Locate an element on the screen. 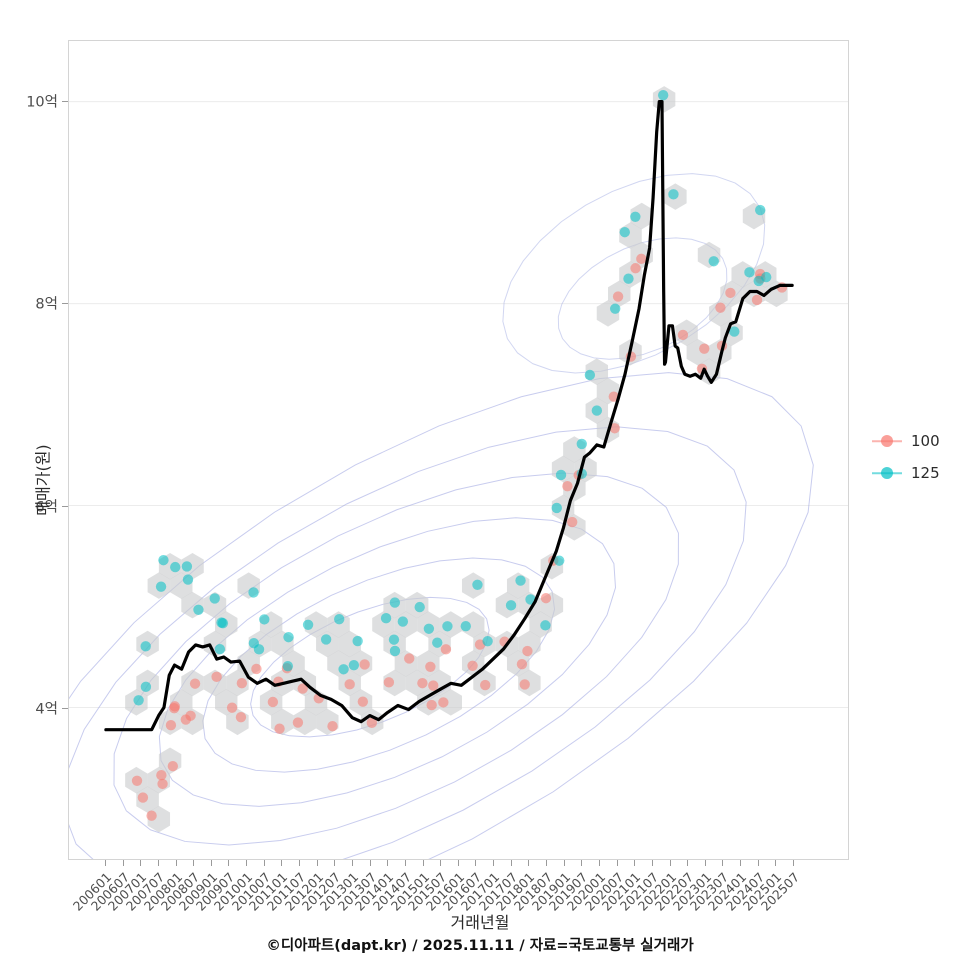  legend-label: 125 is located at coordinates (925, 473).